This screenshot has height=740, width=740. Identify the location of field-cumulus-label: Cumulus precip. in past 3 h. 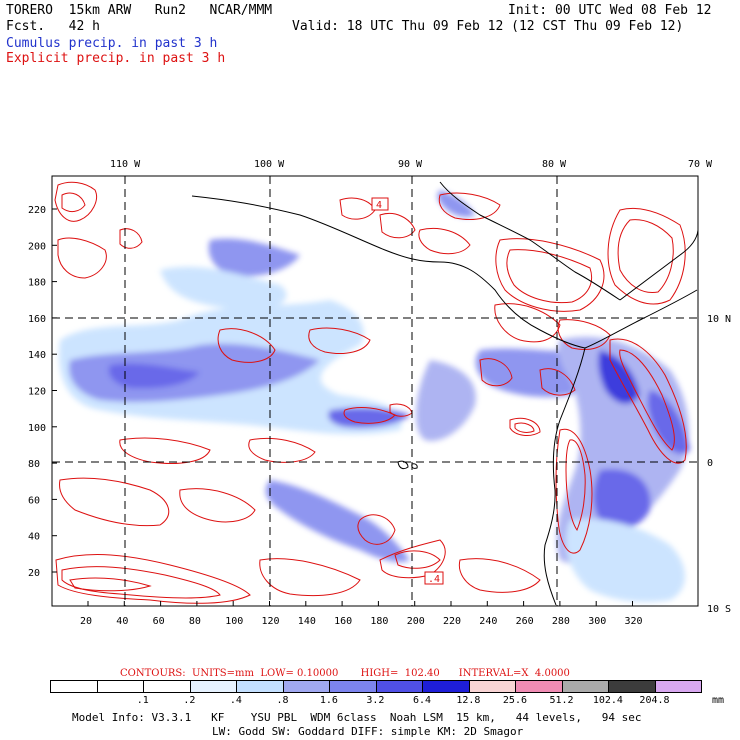
(112, 43).